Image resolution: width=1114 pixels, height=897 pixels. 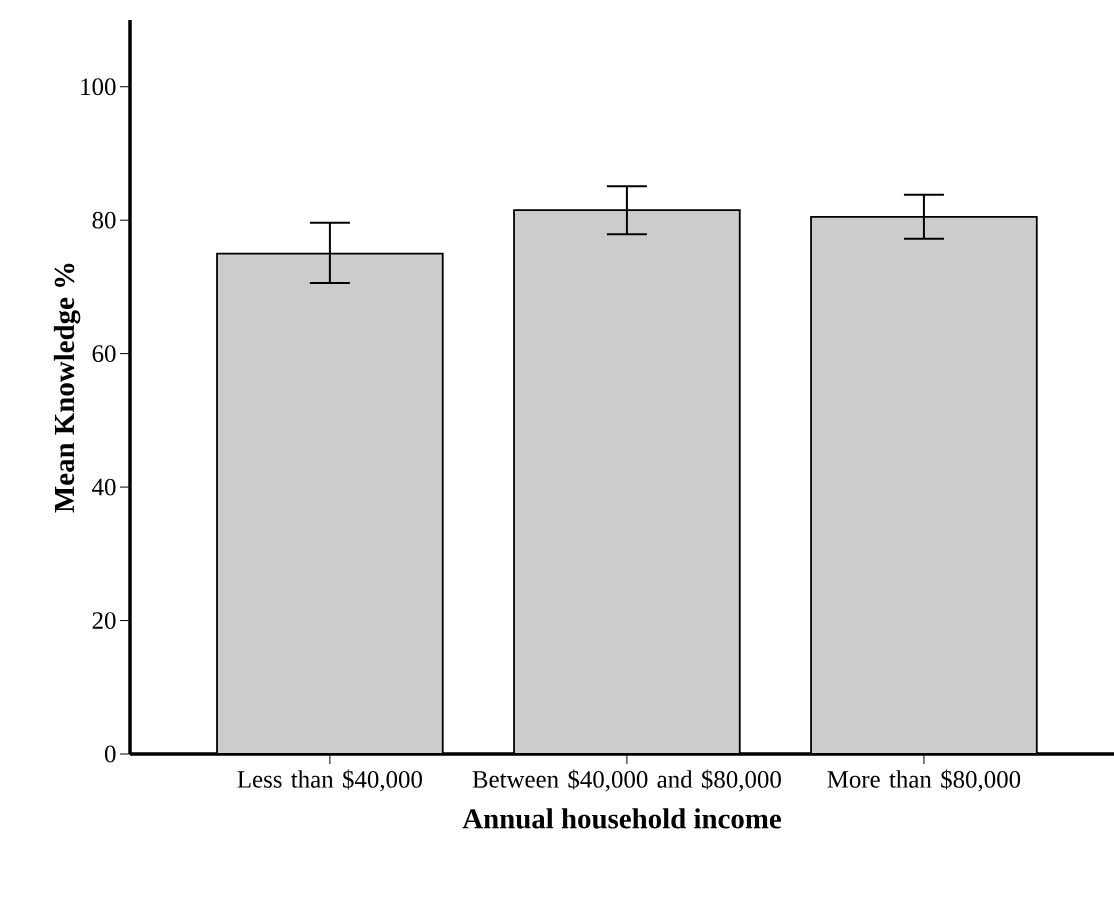 What do you see at coordinates (67, 388) in the screenshot?
I see `y-axis-title: Mean Knowledge %` at bounding box center [67, 388].